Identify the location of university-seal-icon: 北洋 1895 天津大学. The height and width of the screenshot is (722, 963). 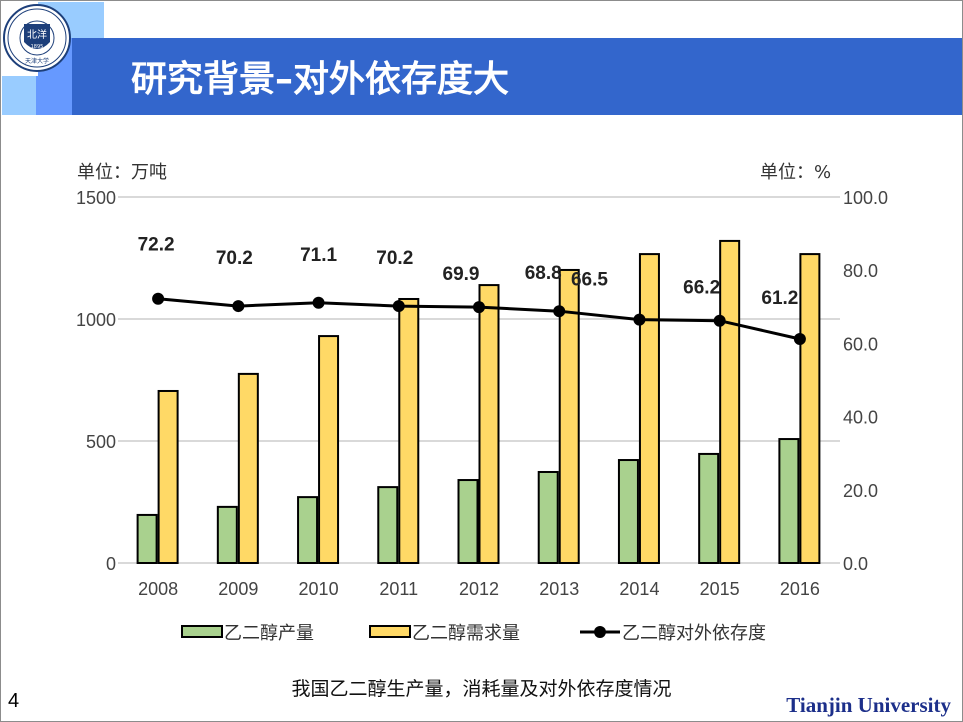
(37, 38).